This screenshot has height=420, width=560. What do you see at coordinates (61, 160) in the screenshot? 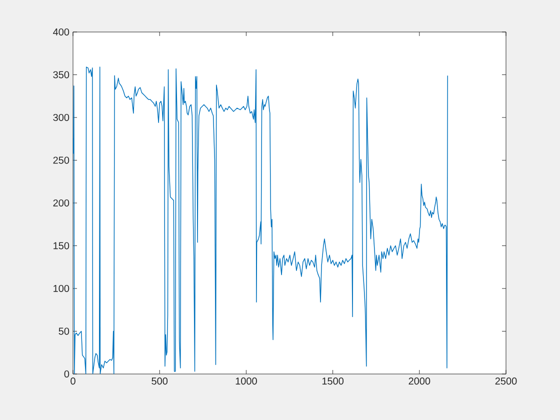
I see `y-tick-label: 250` at bounding box center [61, 160].